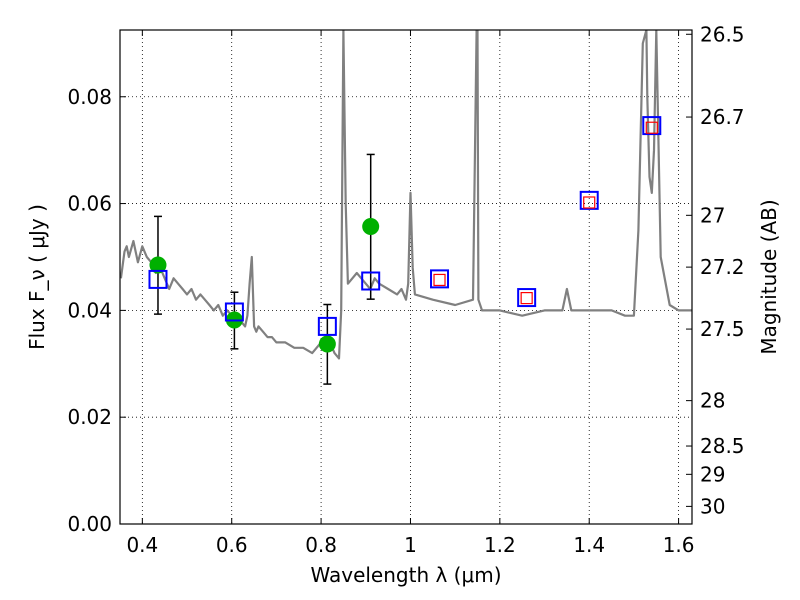 The width and height of the screenshot is (800, 600). I want to click on y-tick-label: 0.00, so click(89, 524).